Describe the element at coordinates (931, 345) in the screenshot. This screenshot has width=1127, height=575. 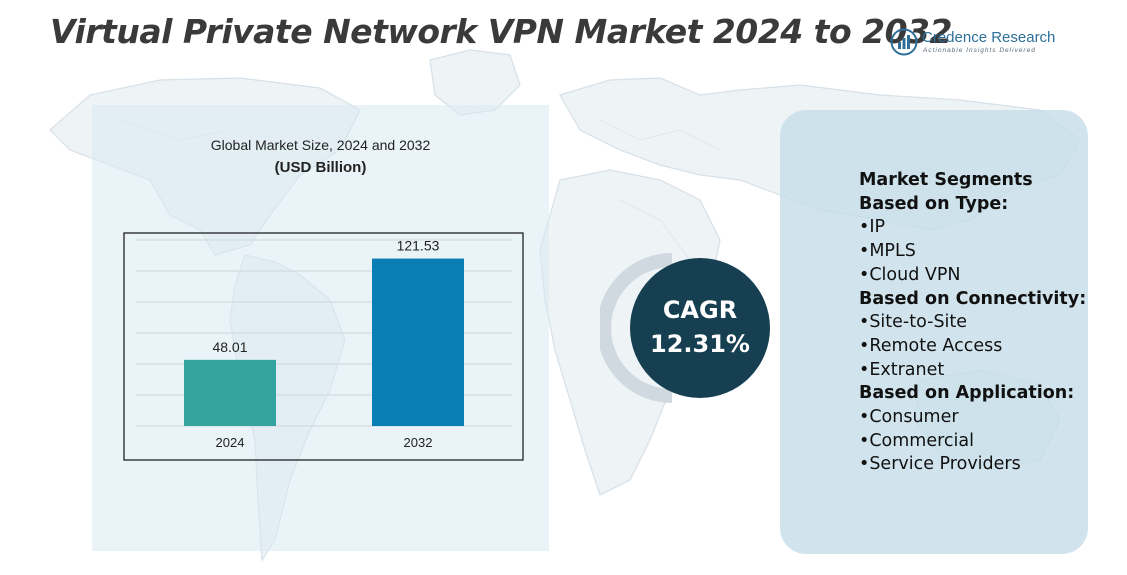
I see `segment-item: •Remote Access` at that location.